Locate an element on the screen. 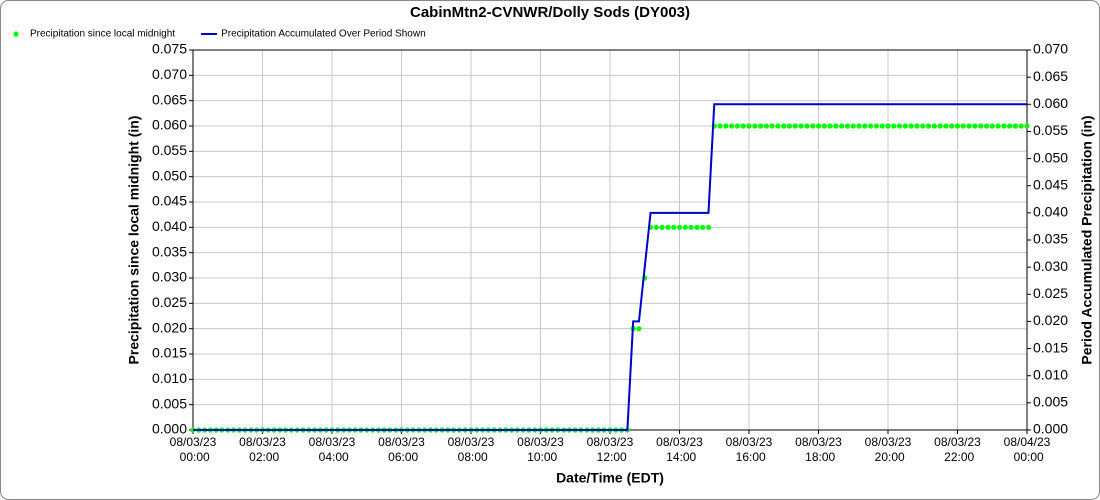  x-tick-label: 08/04/23 00:00 is located at coordinates (1027, 449).